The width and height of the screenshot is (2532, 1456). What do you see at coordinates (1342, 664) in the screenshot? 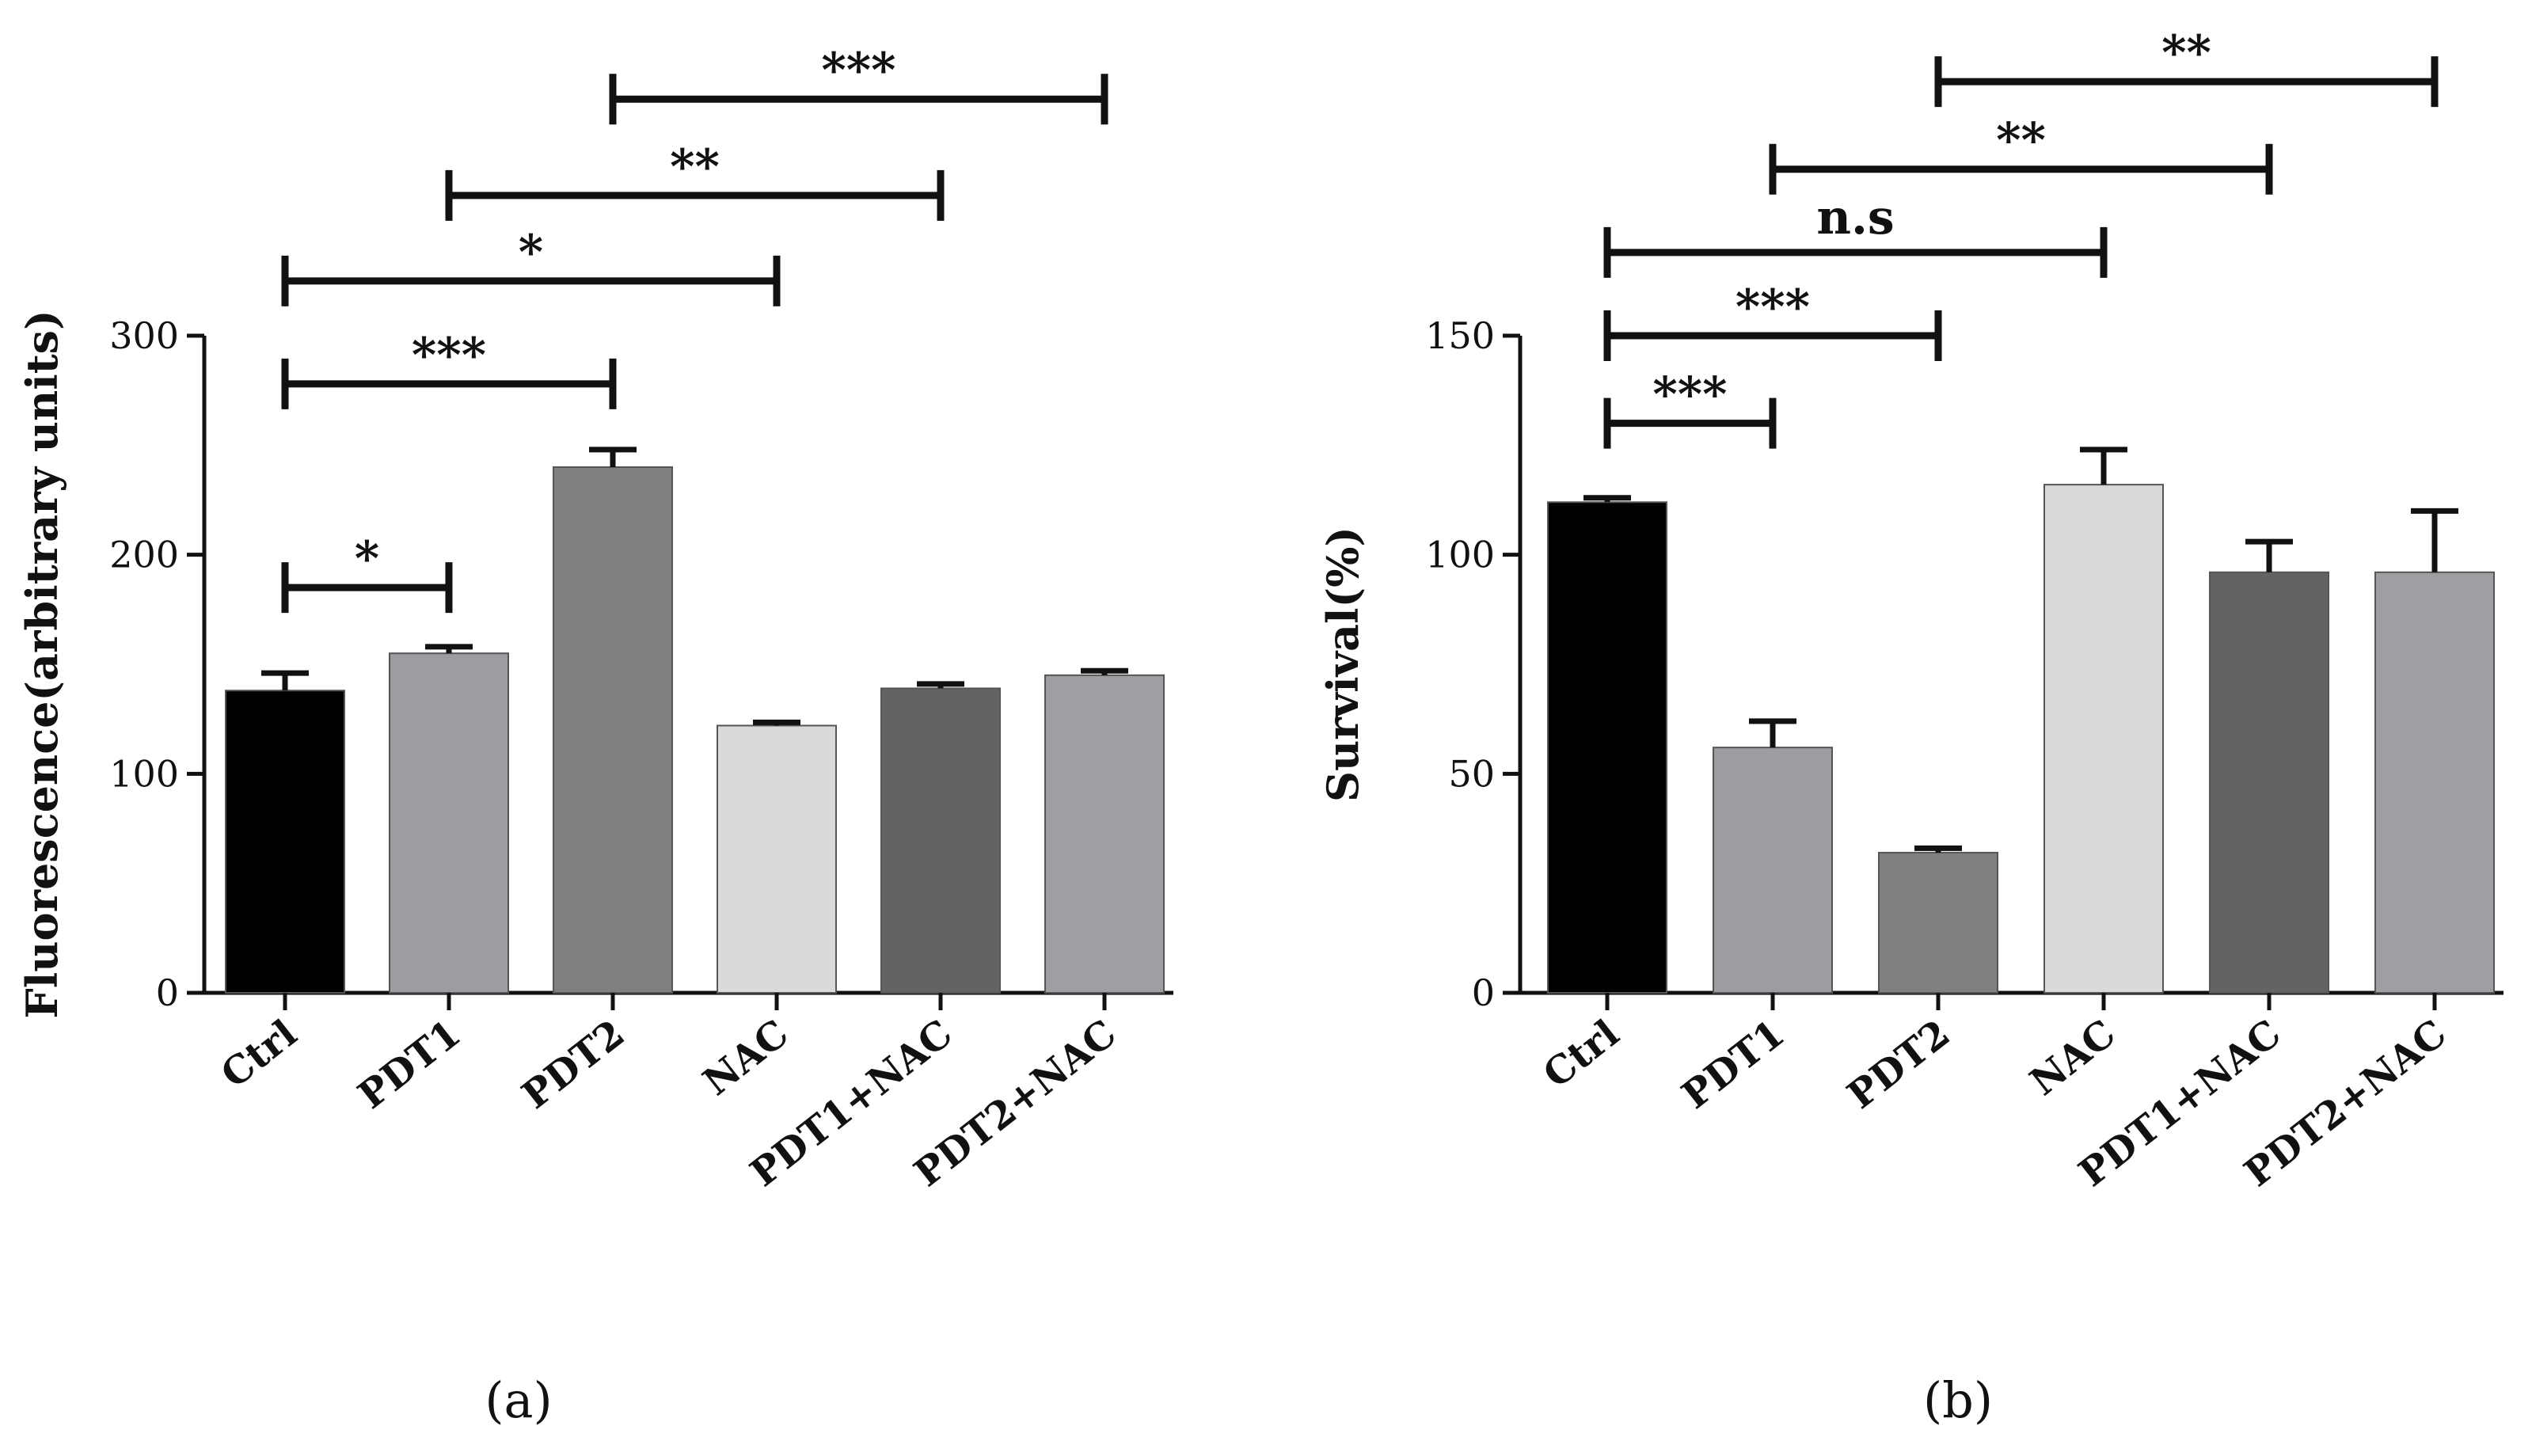
I see `y-axis-title: Survival(%)` at bounding box center [1342, 664].